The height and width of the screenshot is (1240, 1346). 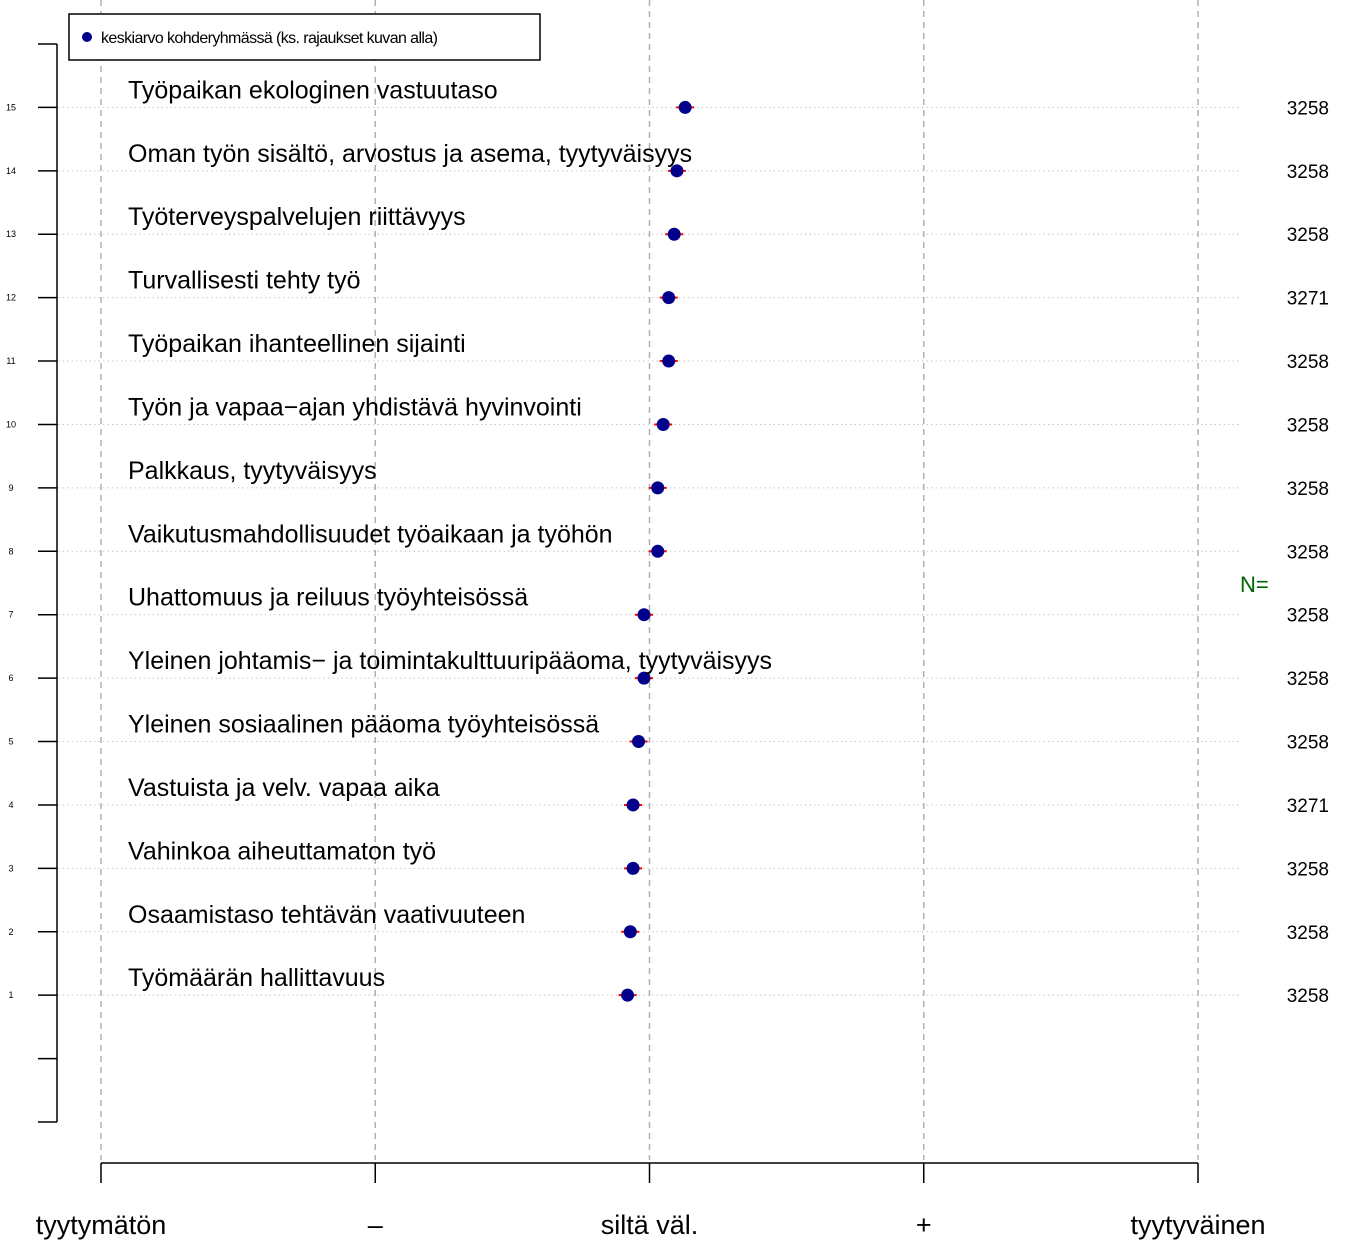 What do you see at coordinates (10, 678) in the screenshot?
I see `y-tick-label: 6` at bounding box center [10, 678].